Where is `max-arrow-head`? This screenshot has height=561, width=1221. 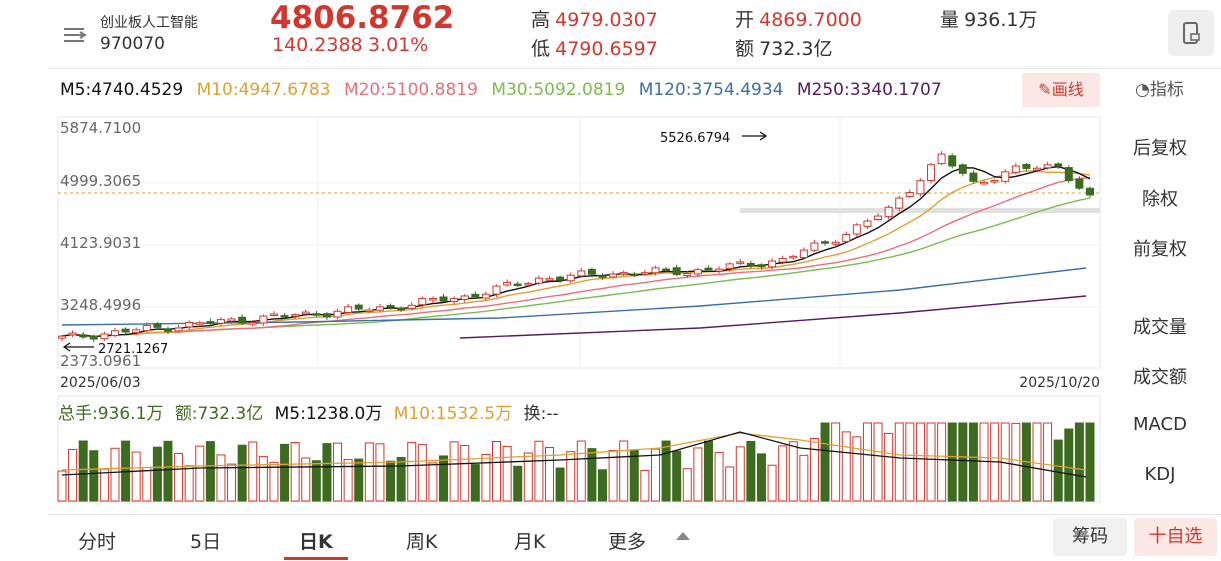 max-arrow-head is located at coordinates (763, 136).